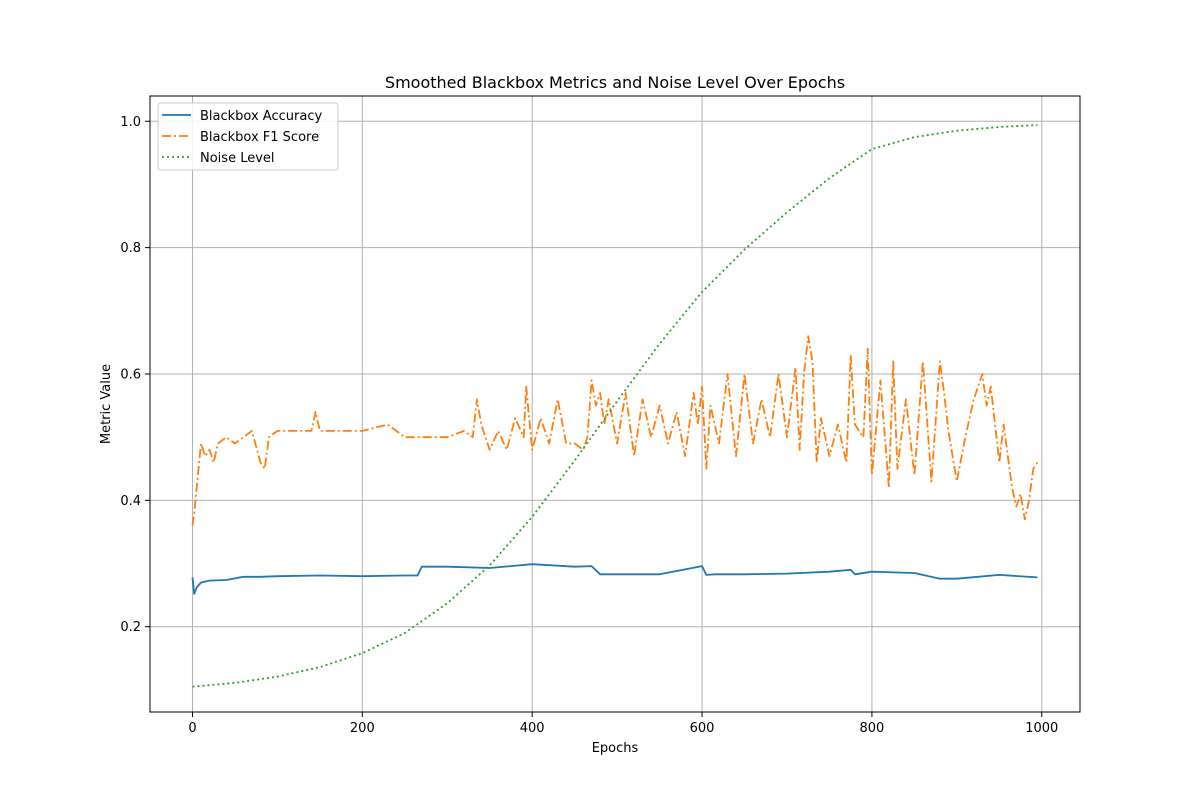 This screenshot has height=800, width=1200. I want to click on legend-box, so click(248, 136).